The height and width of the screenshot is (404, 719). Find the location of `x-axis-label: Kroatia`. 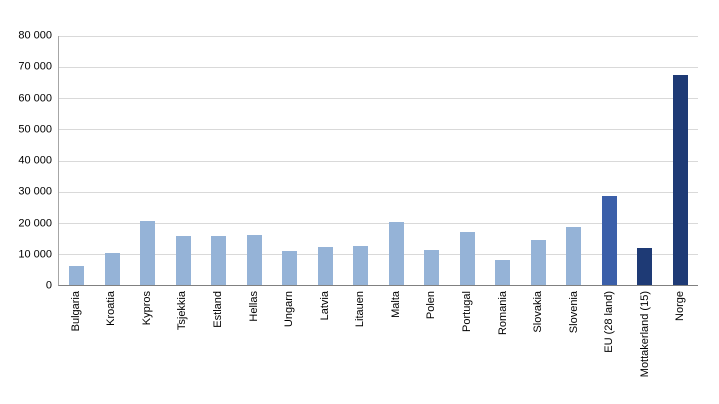

x-axis-label: Kroatia is located at coordinates (111, 308).